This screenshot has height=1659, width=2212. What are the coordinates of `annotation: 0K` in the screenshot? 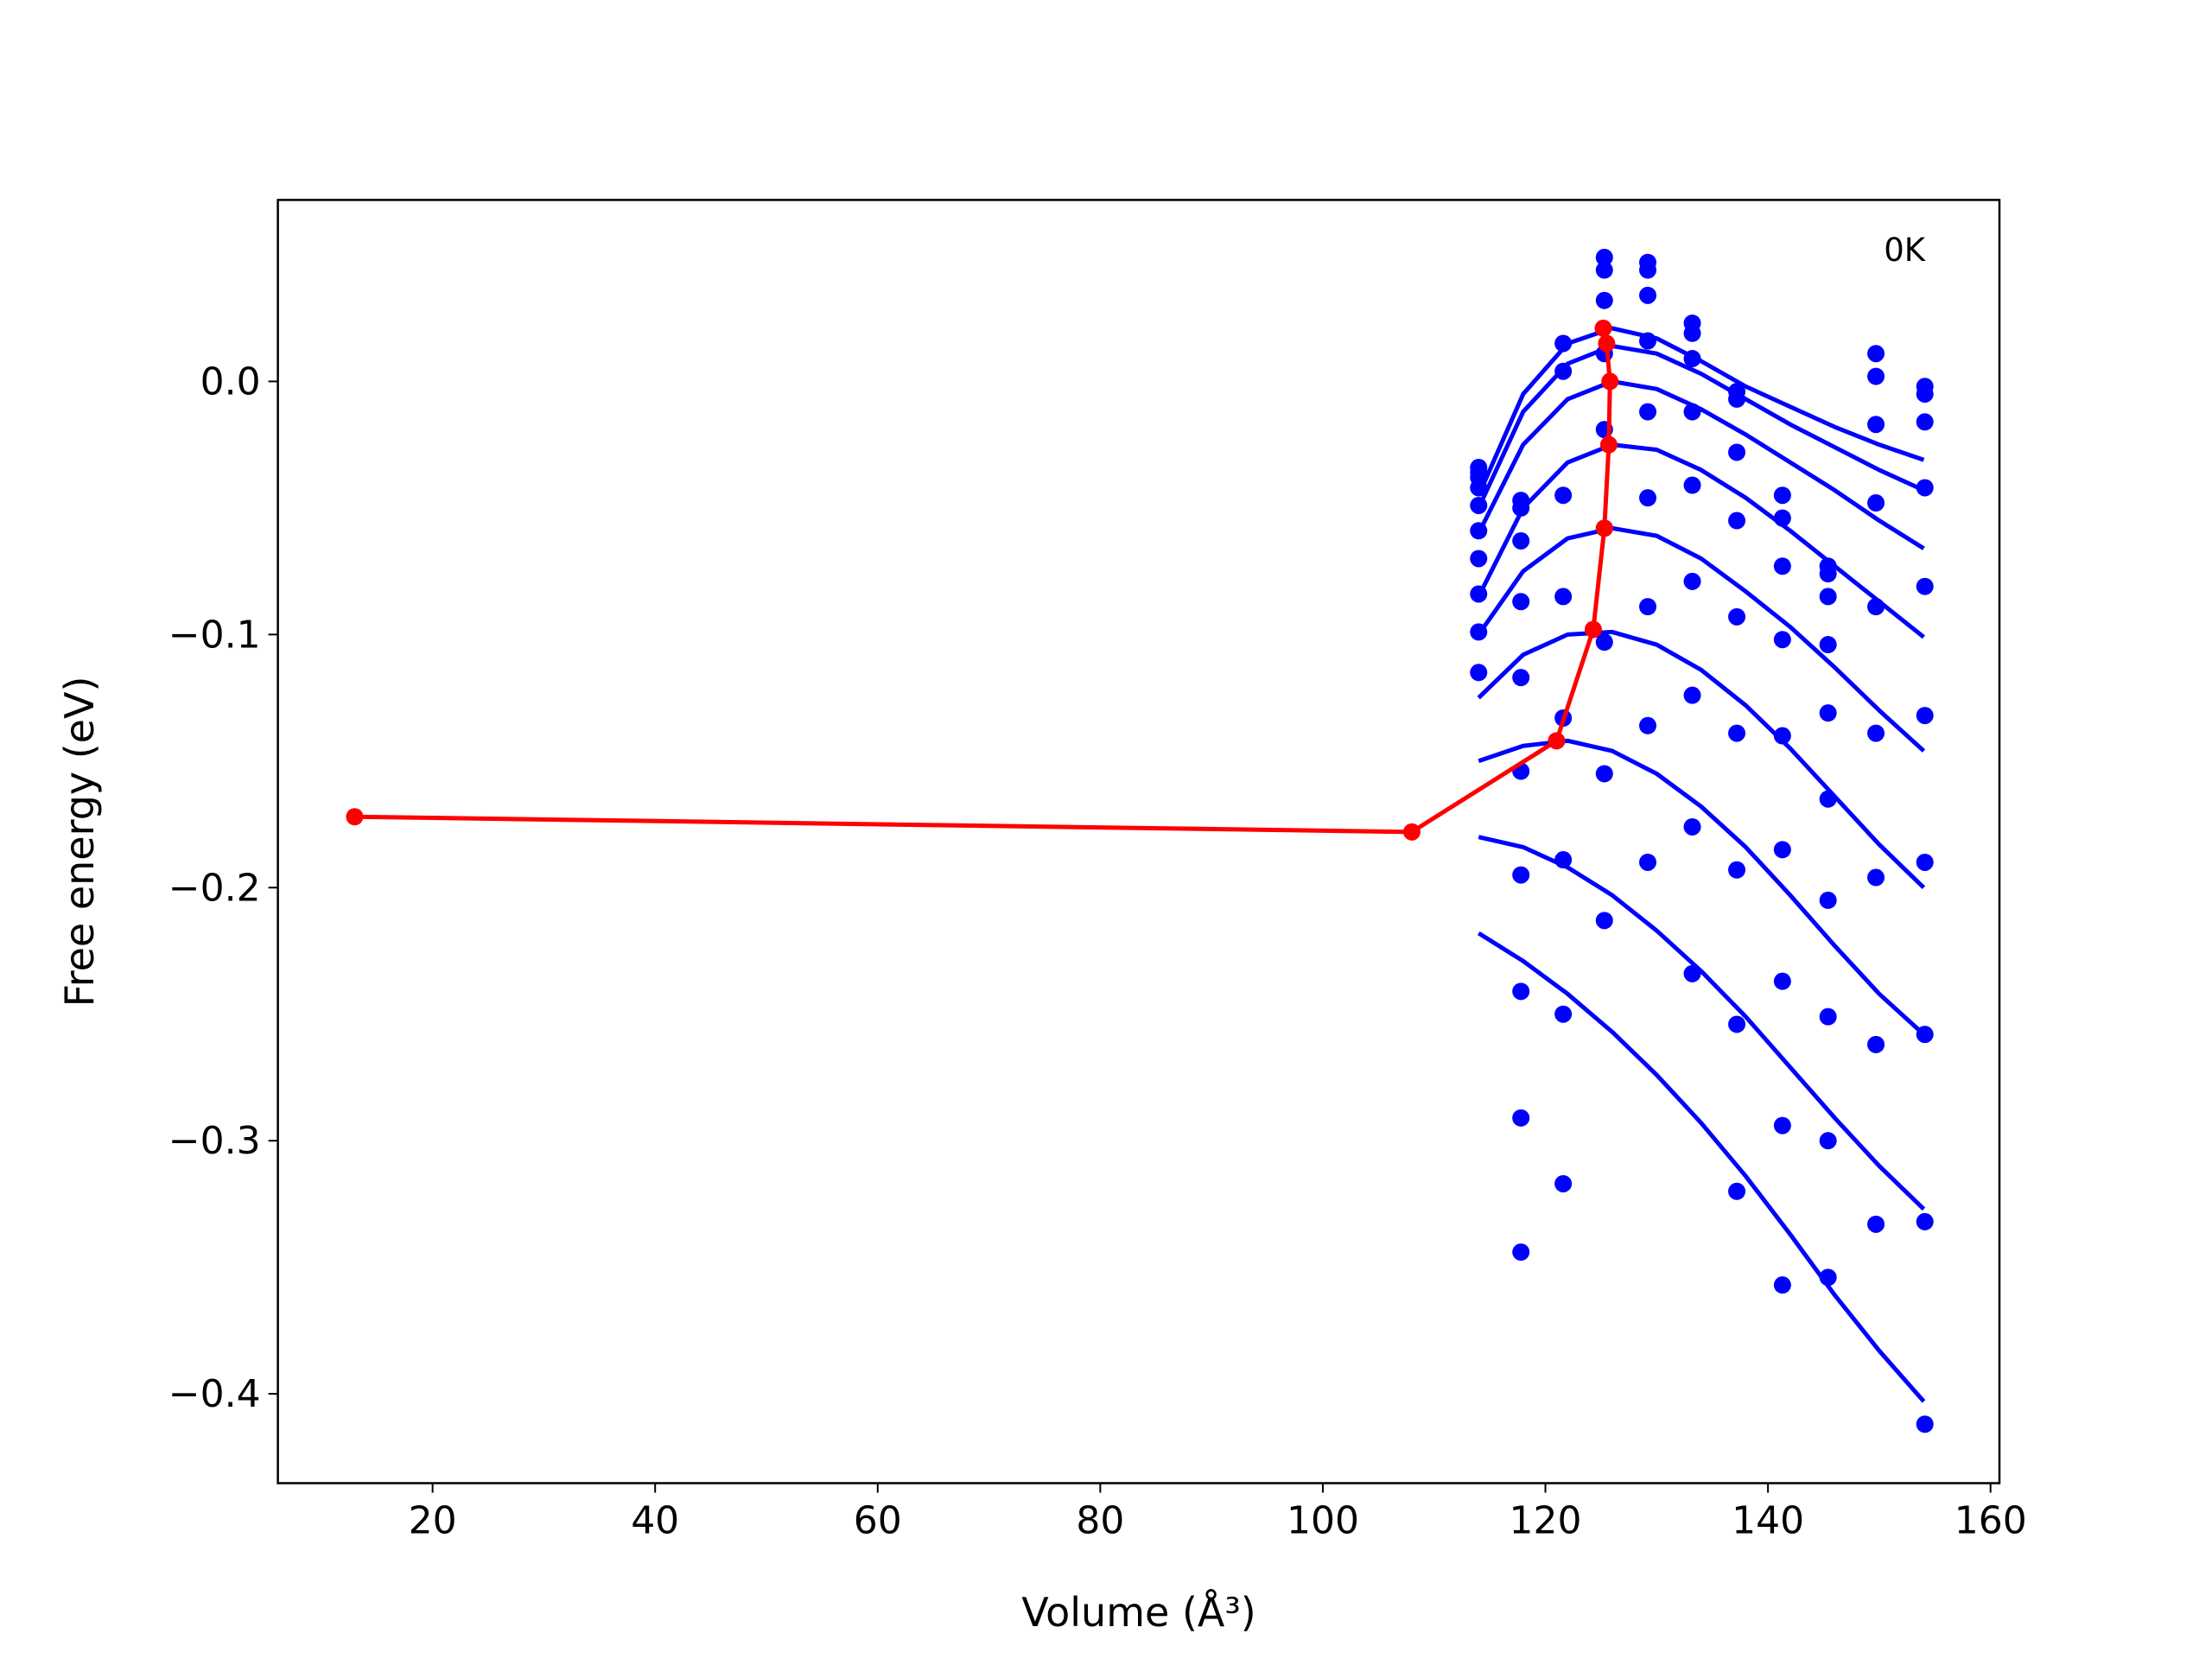 It's located at (1905, 250).